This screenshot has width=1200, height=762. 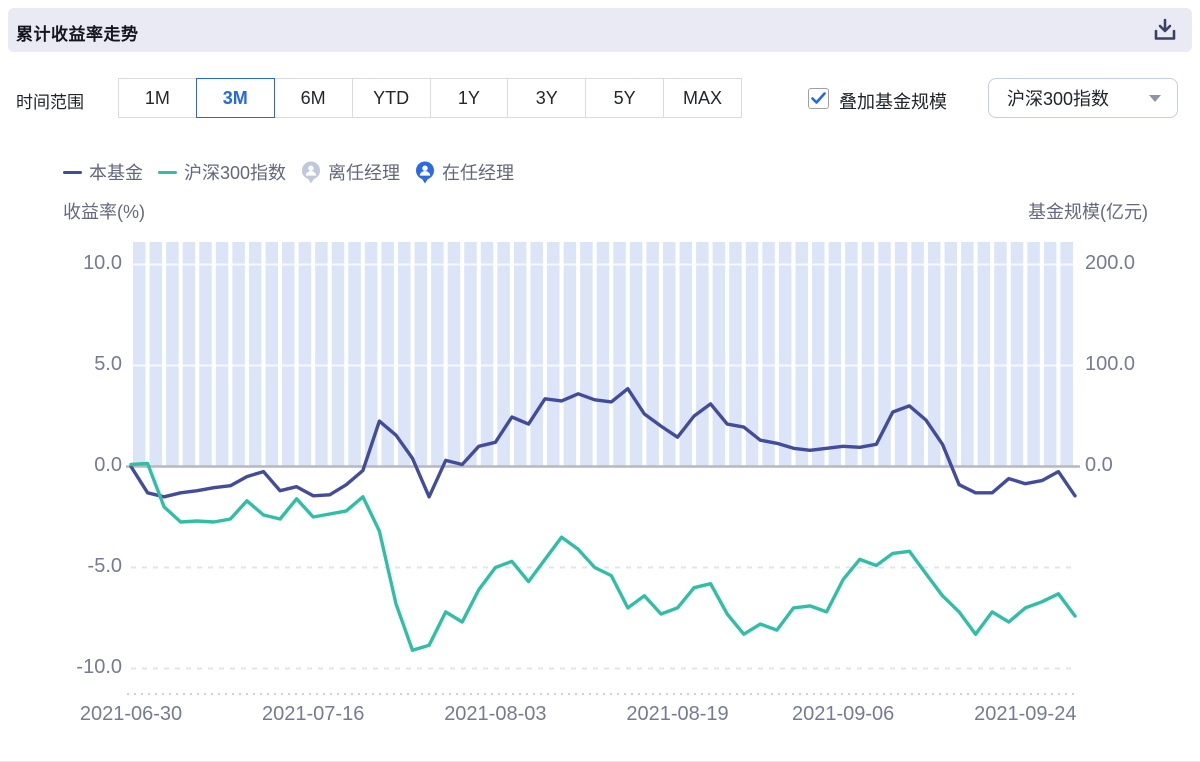 I want to click on y-axis-tick-left: 5.0, so click(x=108, y=363).